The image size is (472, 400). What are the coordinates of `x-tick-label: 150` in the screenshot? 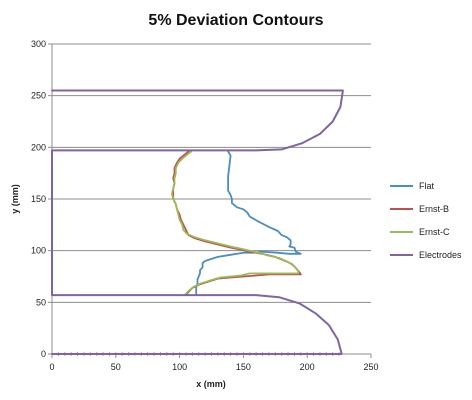 It's located at (243, 367).